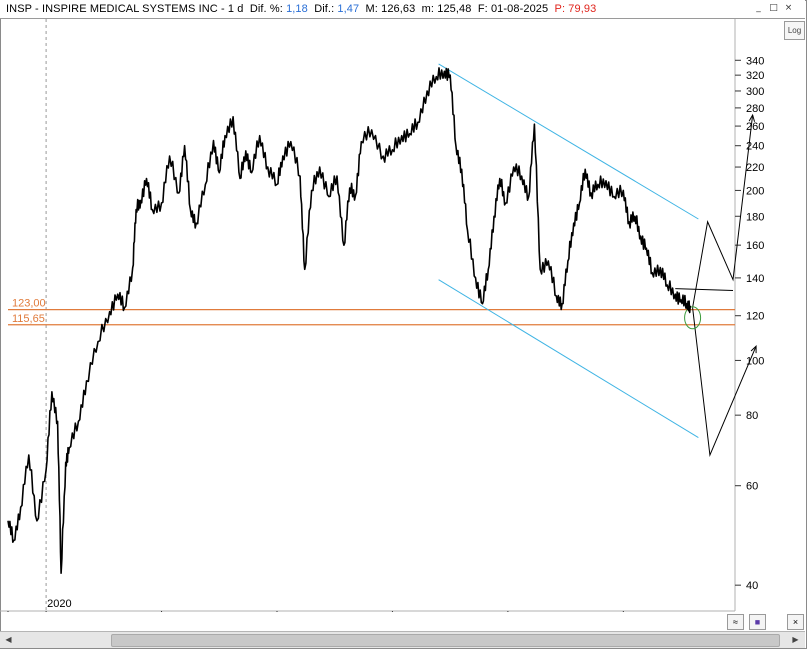 This screenshot has height=649, width=807. I want to click on wave-tool-button: ≈, so click(735, 622).